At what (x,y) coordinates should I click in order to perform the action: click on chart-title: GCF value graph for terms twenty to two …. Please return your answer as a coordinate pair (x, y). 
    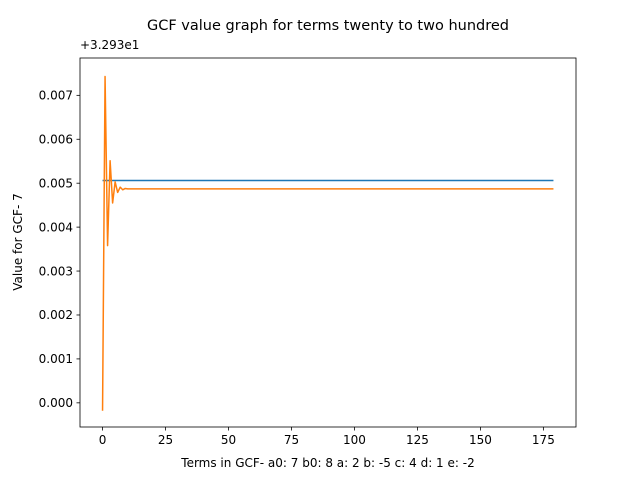
    Looking at the image, I should click on (328, 26).